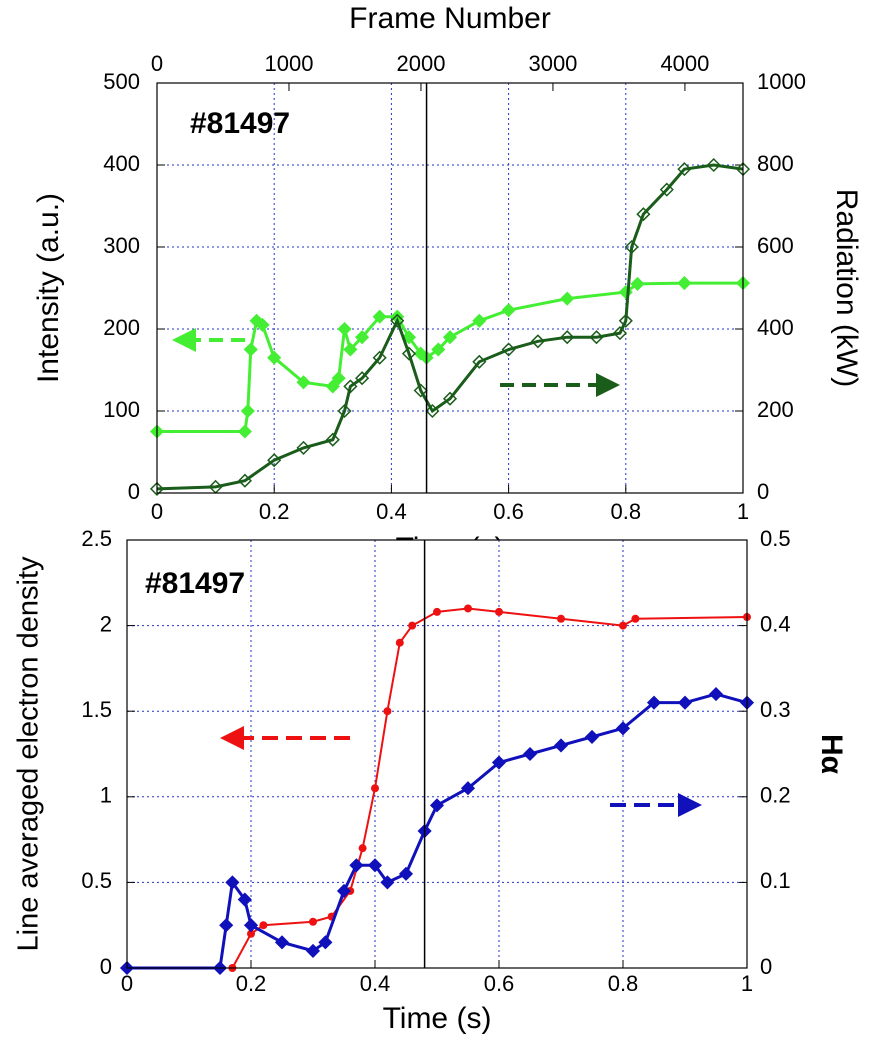 This screenshot has height=1049, width=869. Describe the element at coordinates (775, 327) in the screenshot. I see `y2-tick-label: 400` at that location.